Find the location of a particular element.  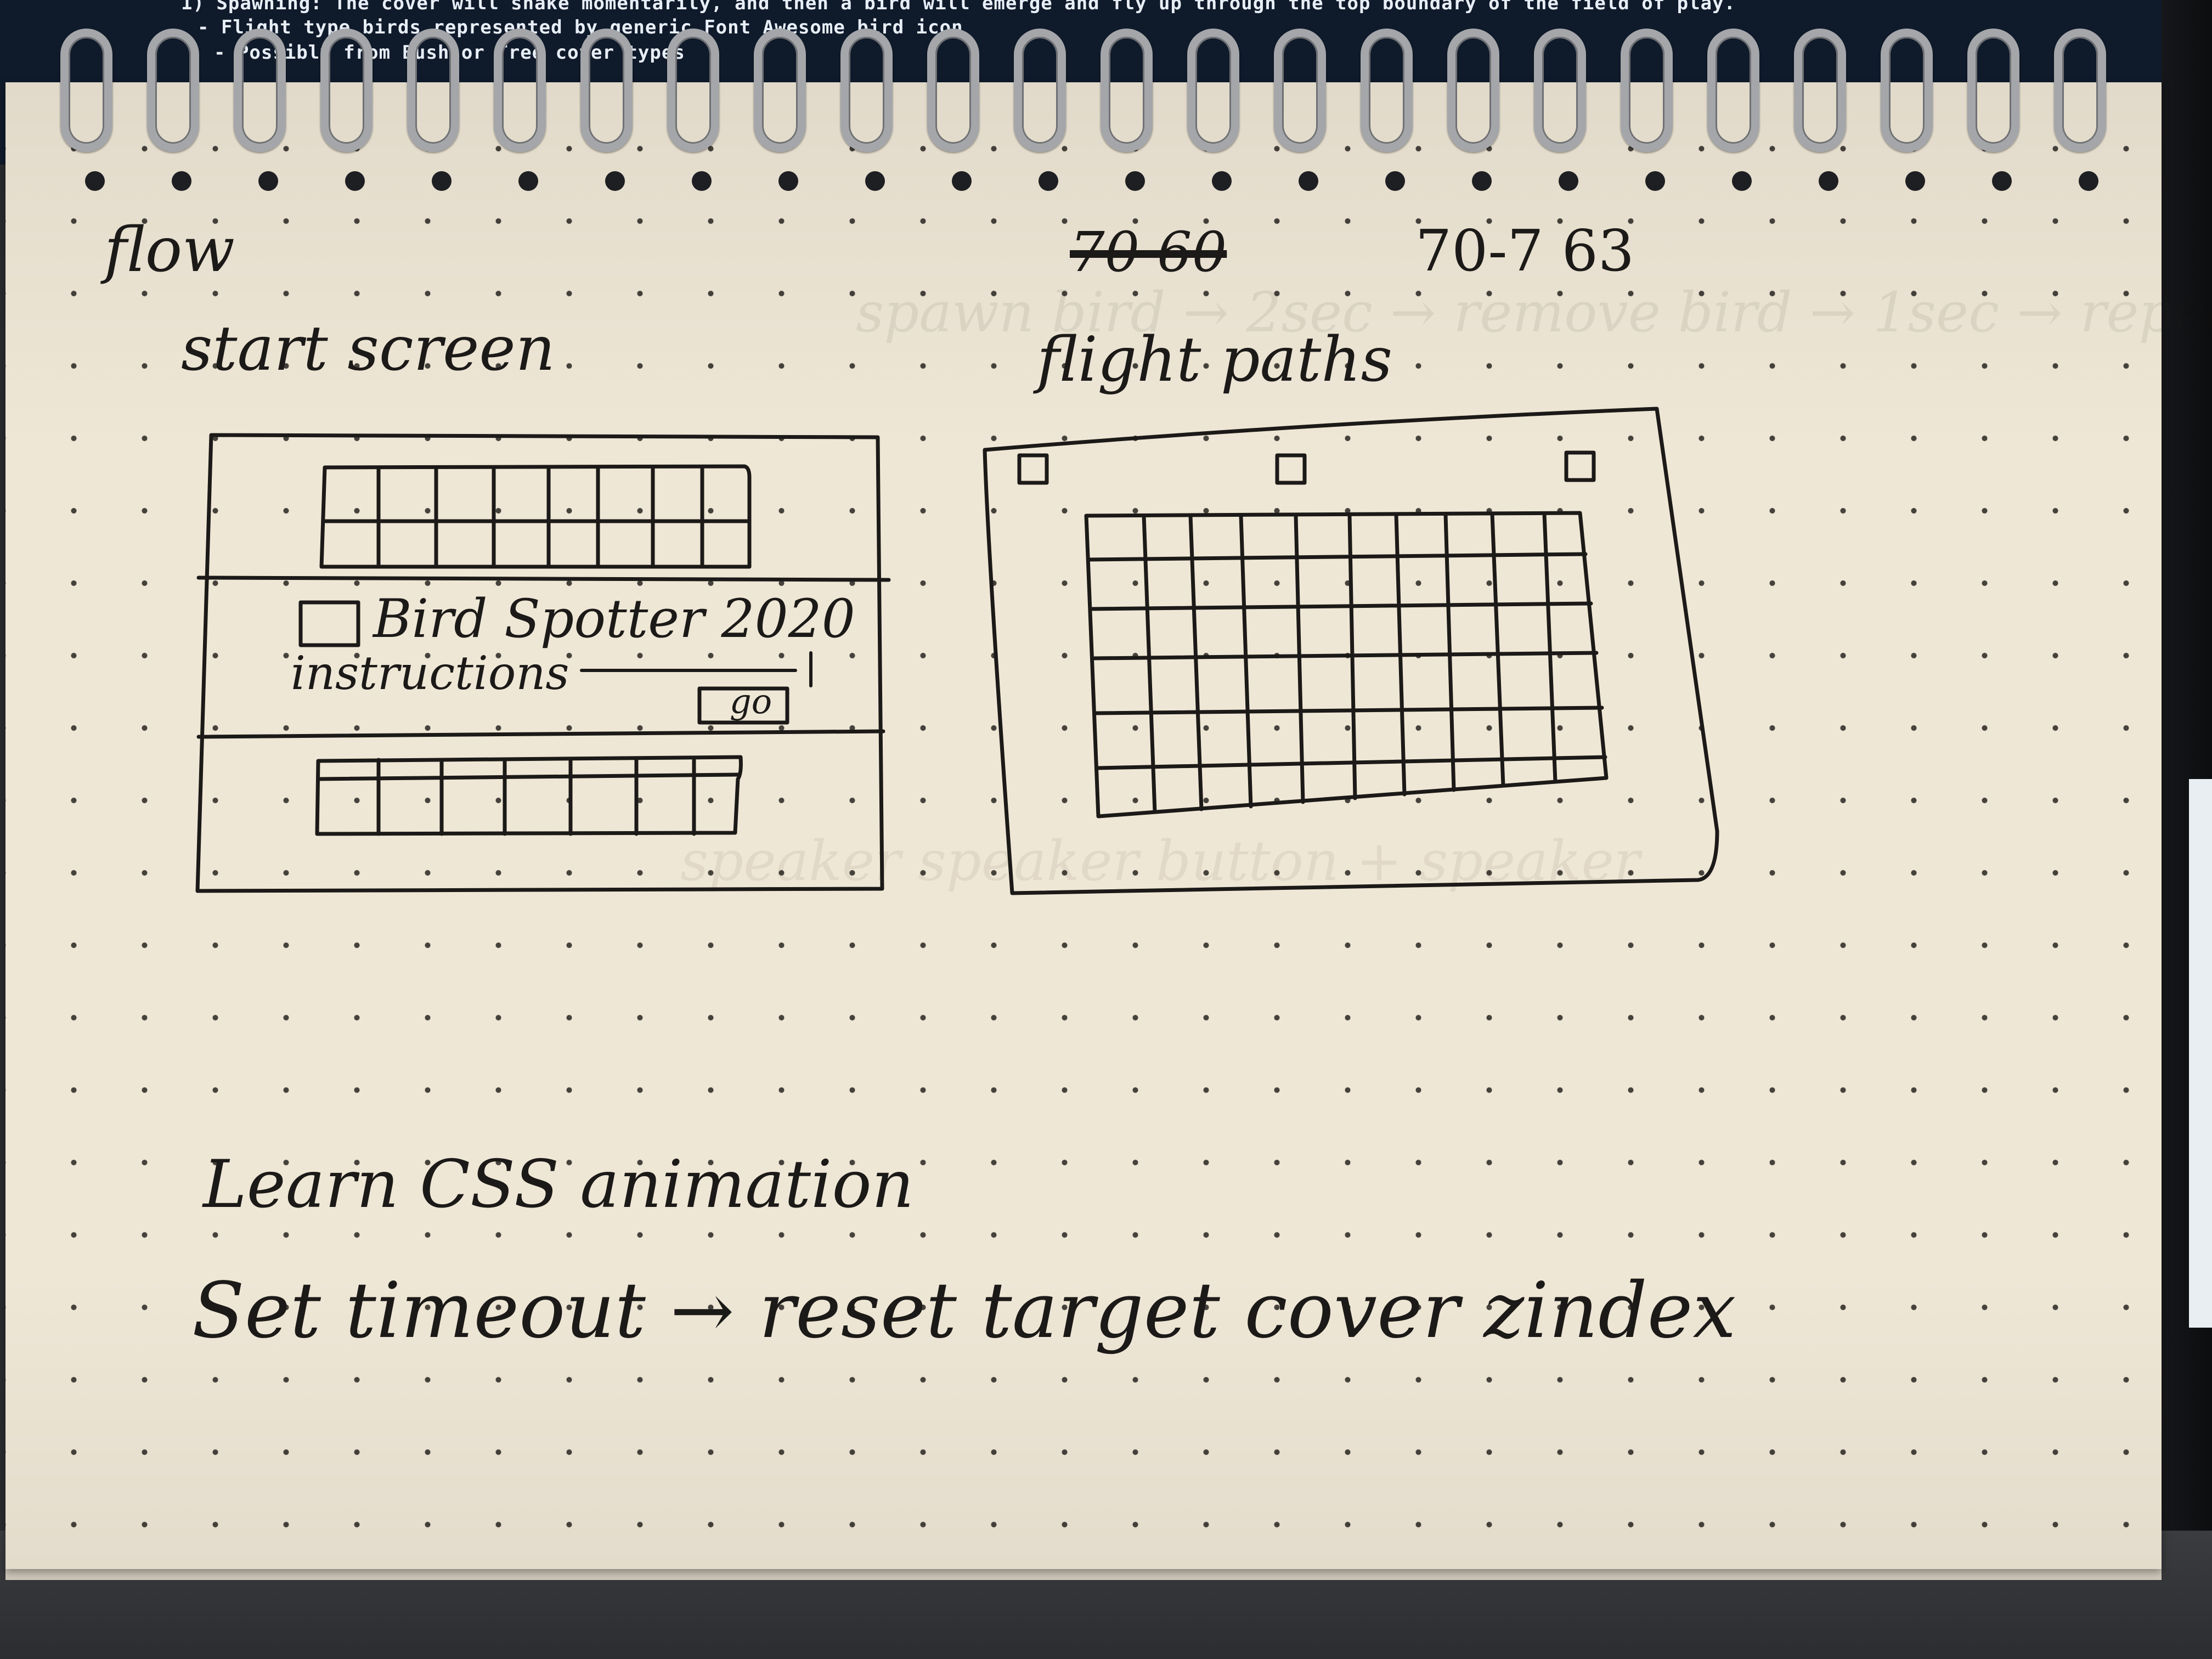

spiral-binding is located at coordinates (1102, 104).